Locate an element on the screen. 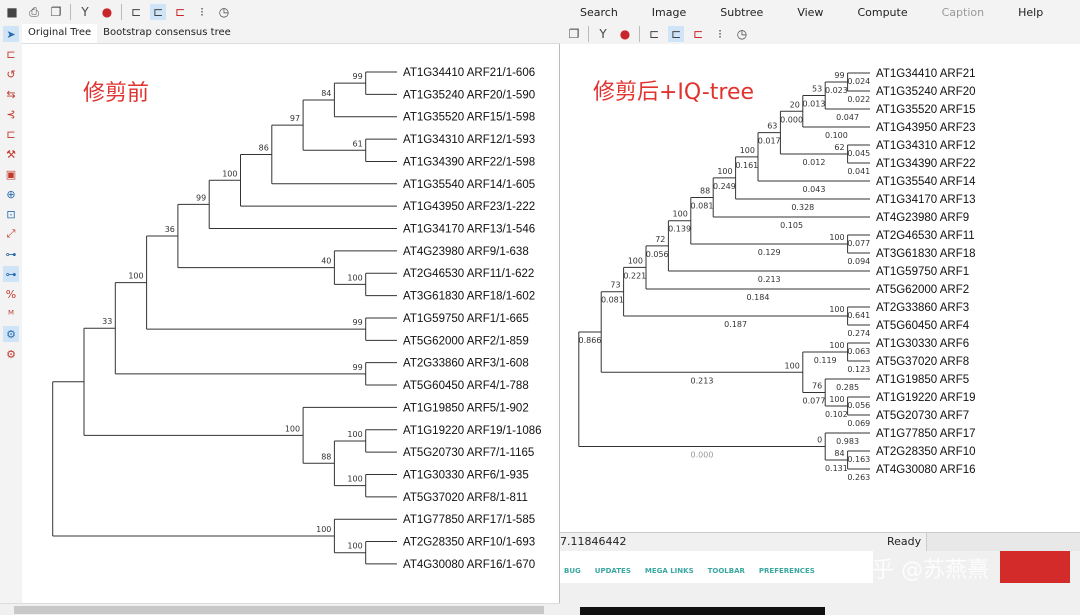  watermark-red-block is located at coordinates (1035, 567).